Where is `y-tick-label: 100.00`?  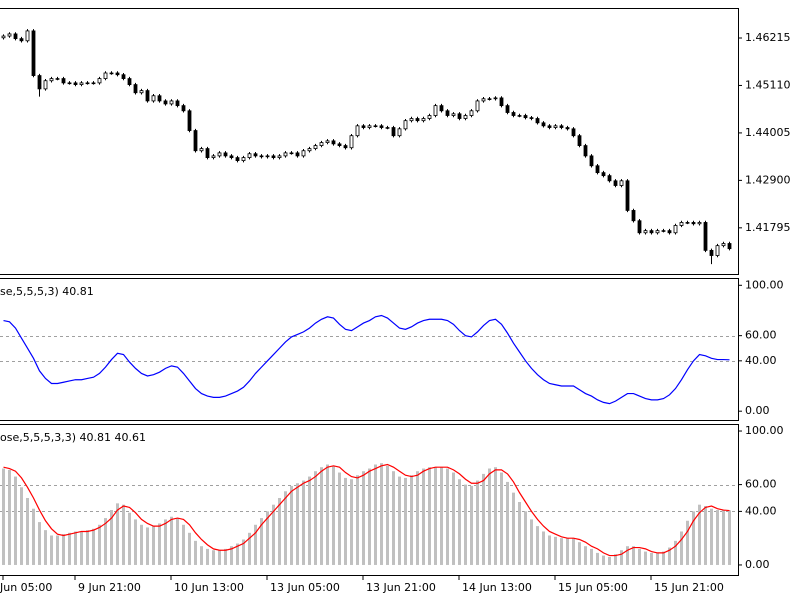 y-tick-label: 100.00 is located at coordinates (764, 284).